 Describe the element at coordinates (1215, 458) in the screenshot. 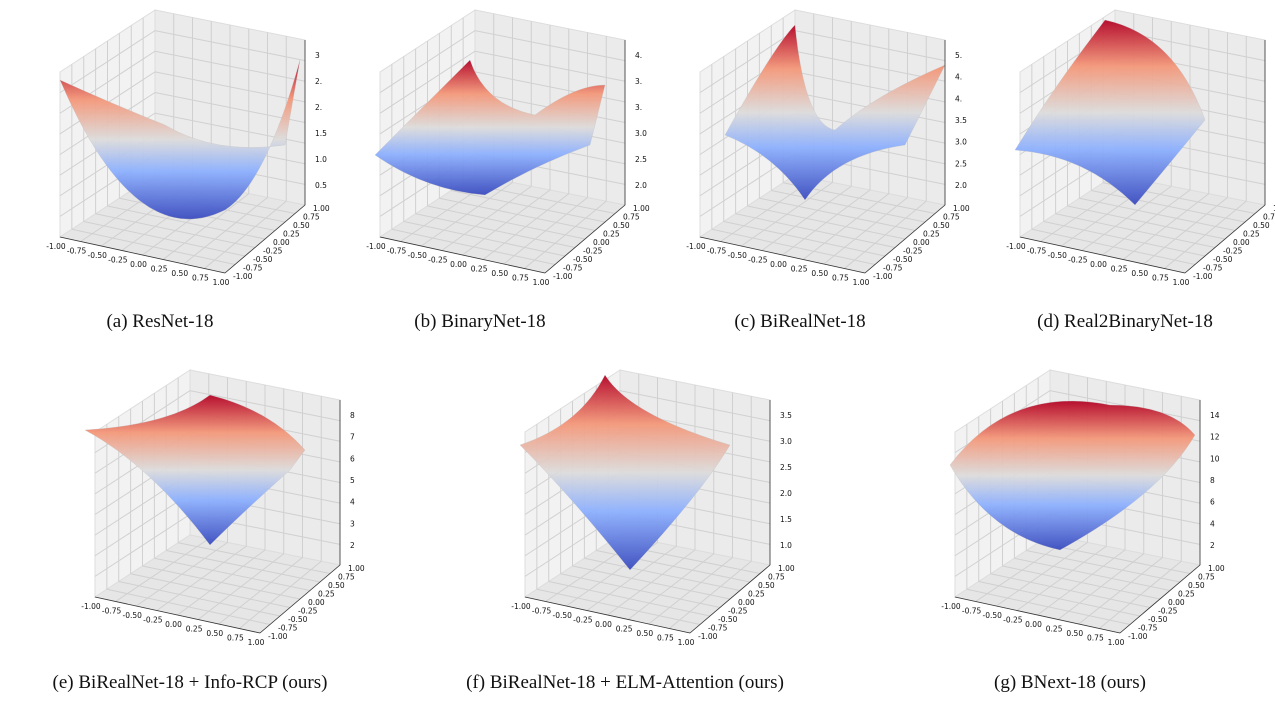

I see `z-tick-label: 10` at that location.